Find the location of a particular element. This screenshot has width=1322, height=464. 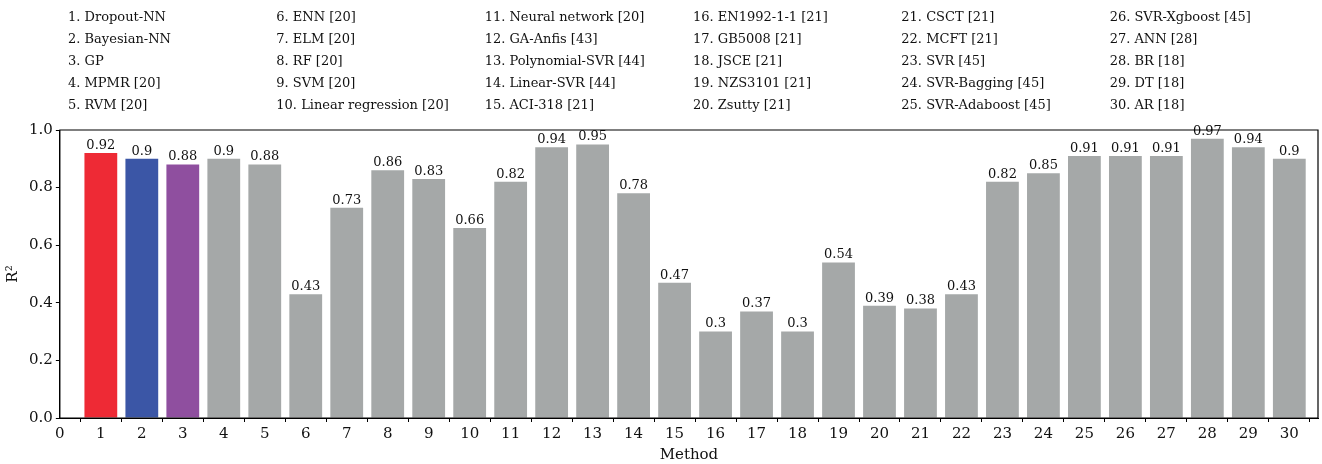

data-label: 0.38 is located at coordinates (920, 300).